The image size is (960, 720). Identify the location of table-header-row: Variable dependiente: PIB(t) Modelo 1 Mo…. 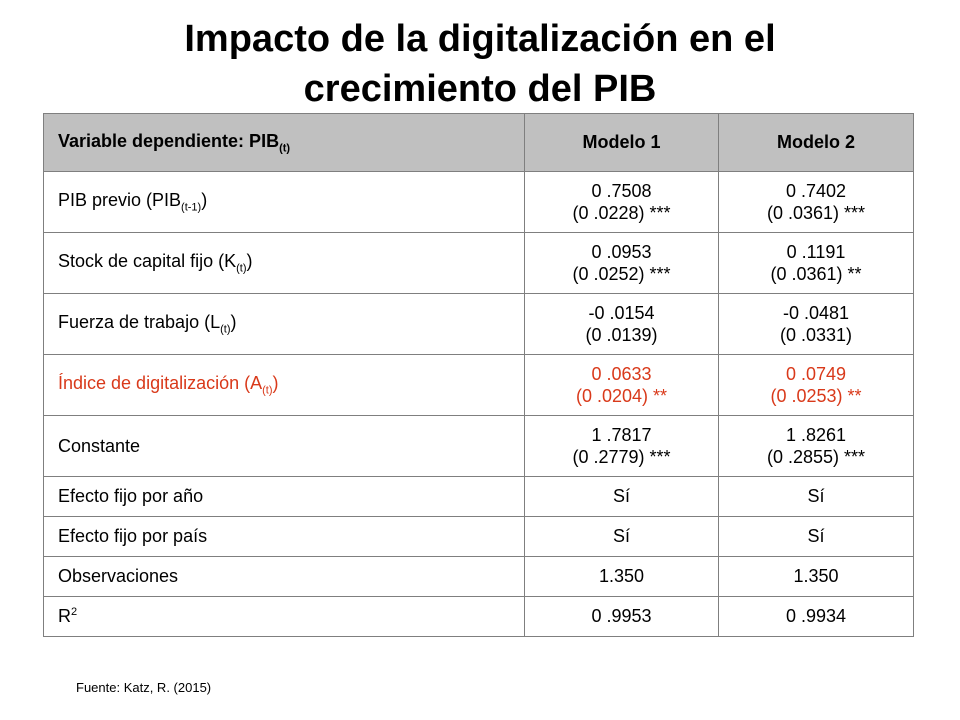
(478, 142).